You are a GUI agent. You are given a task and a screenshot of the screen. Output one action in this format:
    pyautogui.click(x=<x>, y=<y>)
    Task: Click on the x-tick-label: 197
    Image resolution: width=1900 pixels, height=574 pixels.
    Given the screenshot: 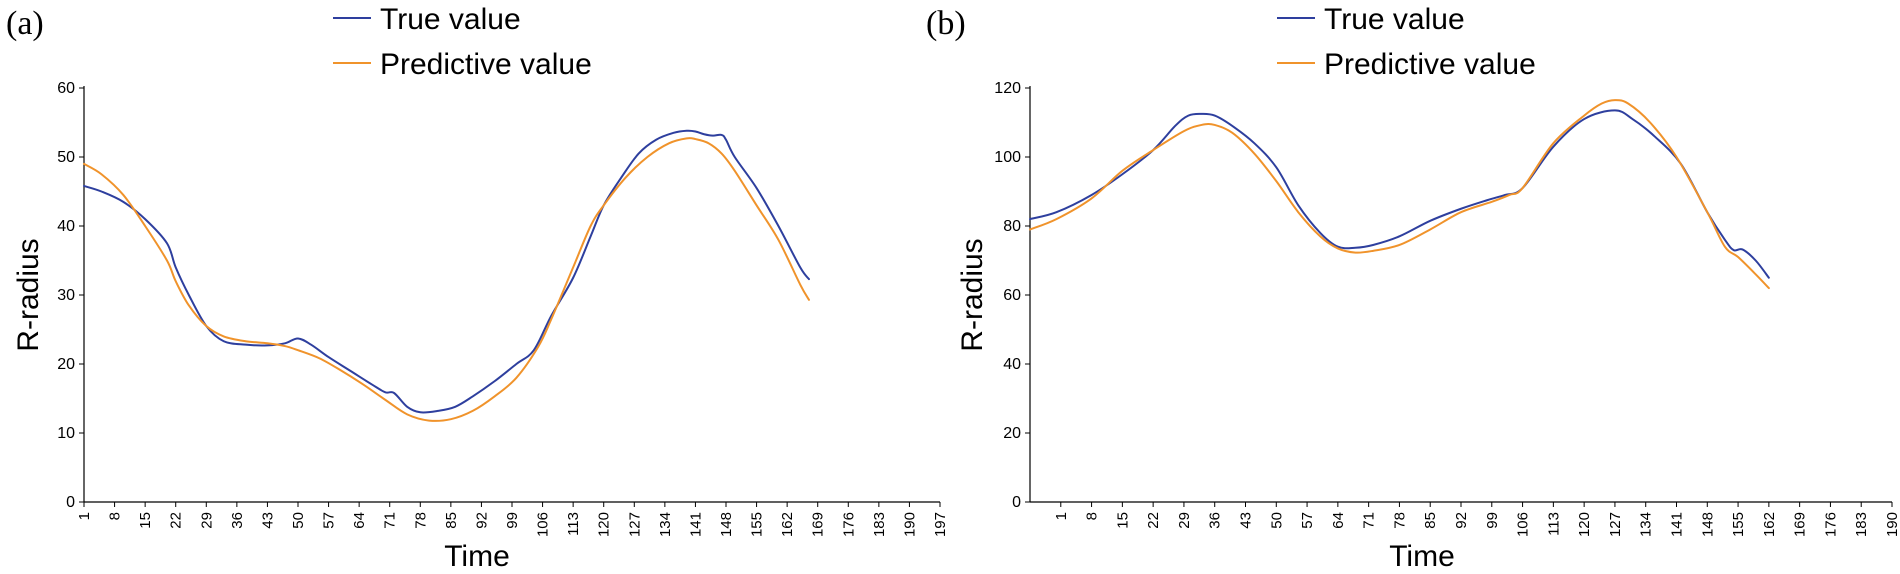 What is the action you would take?
    pyautogui.click(x=940, y=524)
    